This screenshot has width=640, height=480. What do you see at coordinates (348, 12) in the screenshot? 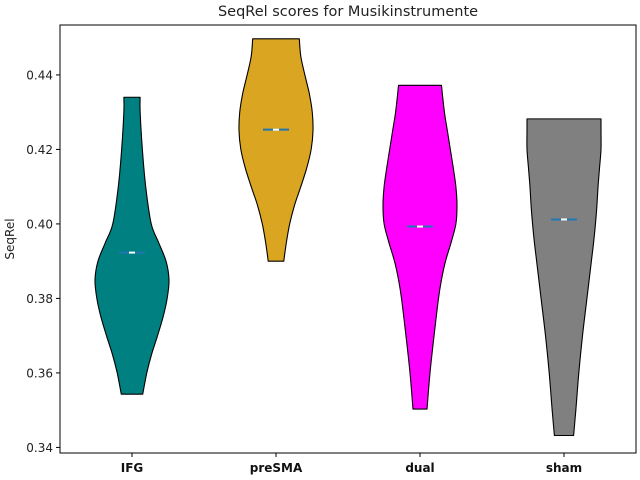
I see `chart-title: SeqRel scores for Musikinstrumente` at bounding box center [348, 12].